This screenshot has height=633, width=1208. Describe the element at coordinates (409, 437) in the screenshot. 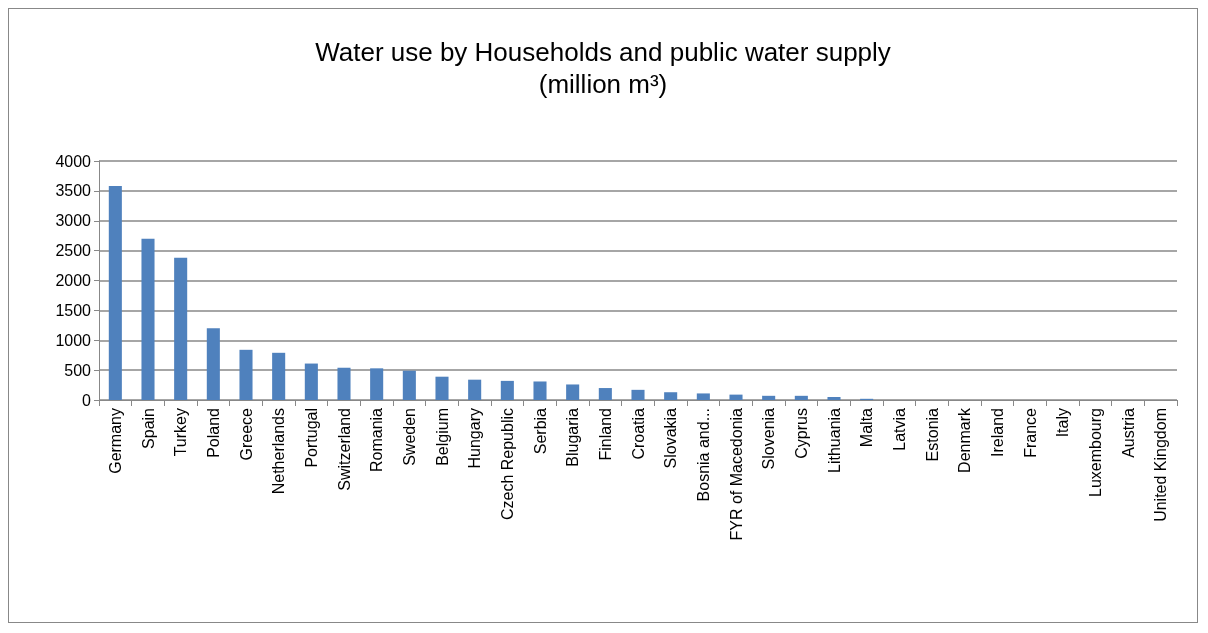

I see `x-tick-label: Sweden` at that location.